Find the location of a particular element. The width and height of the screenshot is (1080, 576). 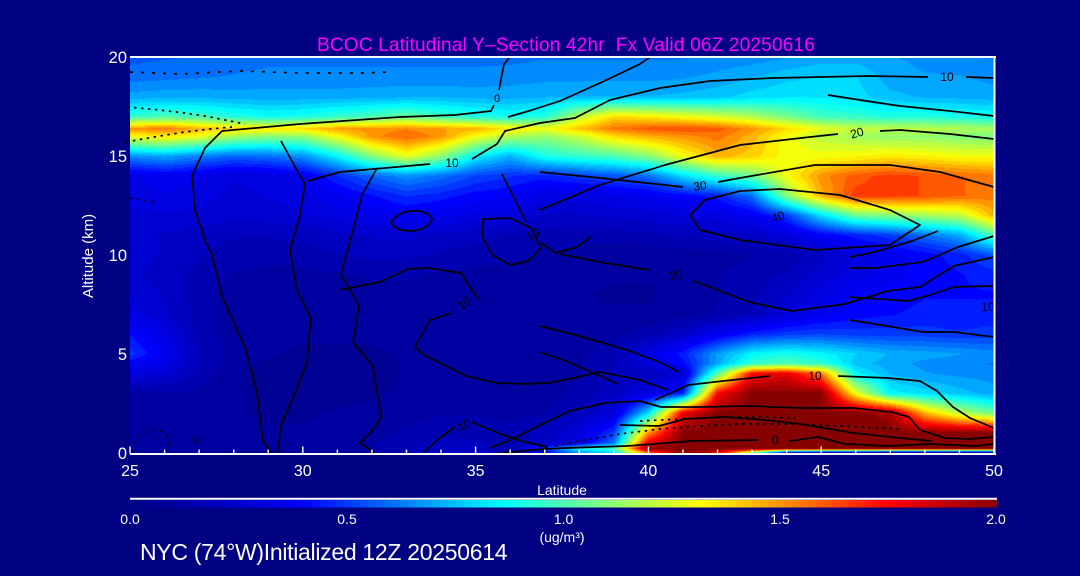

svg-text: 2.0 is located at coordinates (996, 519).